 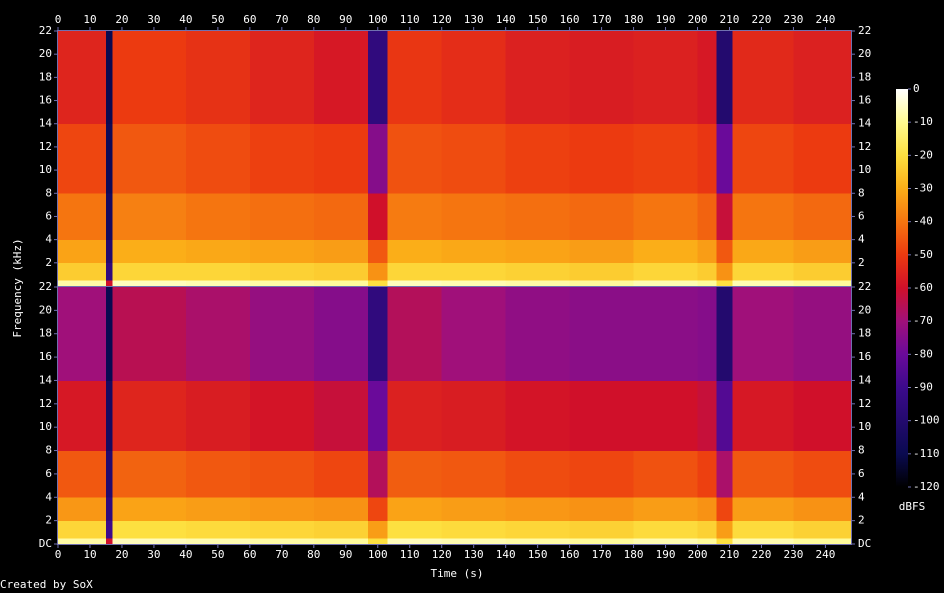 What do you see at coordinates (48, 473) in the screenshot?
I see `y-tick-label: 6` at bounding box center [48, 473].